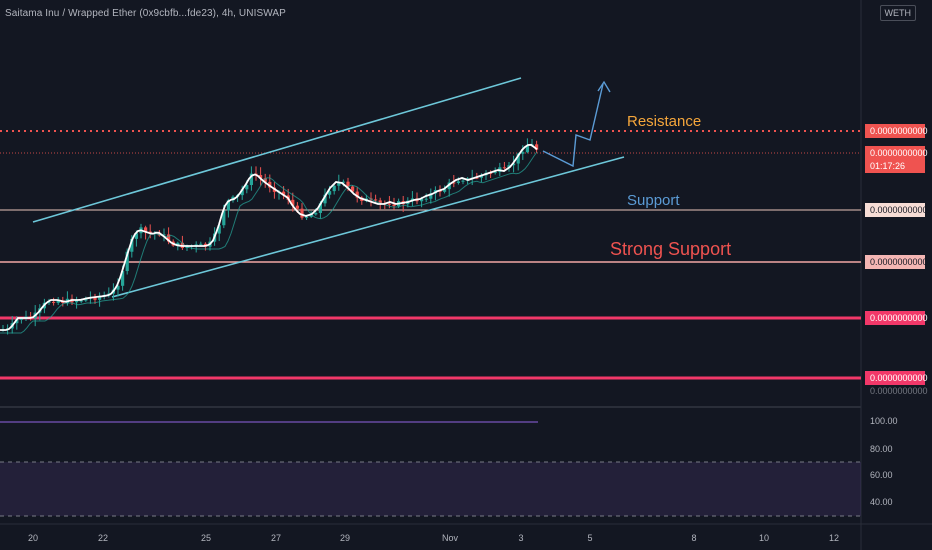  Describe the element at coordinates (881, 475) in the screenshot. I see `rsi-scale-60: 60.00` at that location.